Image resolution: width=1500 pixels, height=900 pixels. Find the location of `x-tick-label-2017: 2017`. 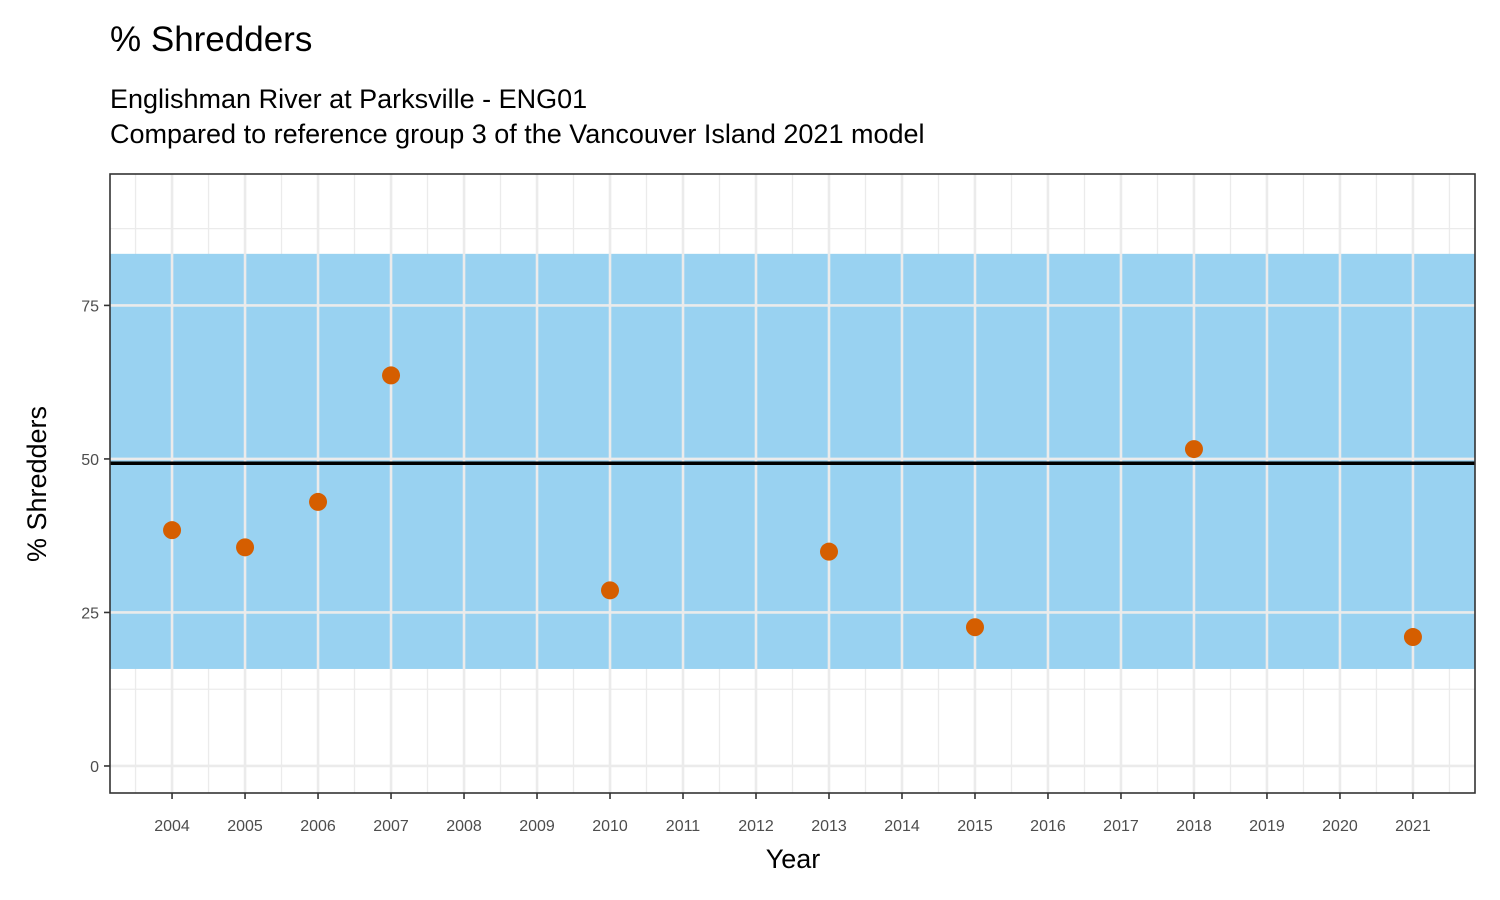

x-tick-label-2017: 2017 is located at coordinates (1121, 826).